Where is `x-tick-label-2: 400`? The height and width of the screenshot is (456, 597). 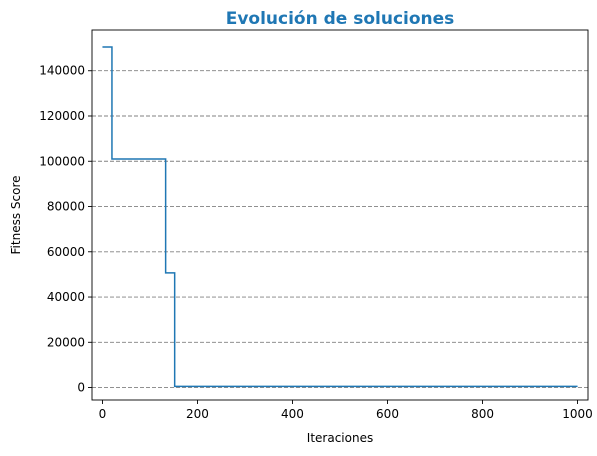 x-tick-label-2: 400 is located at coordinates (292, 414).